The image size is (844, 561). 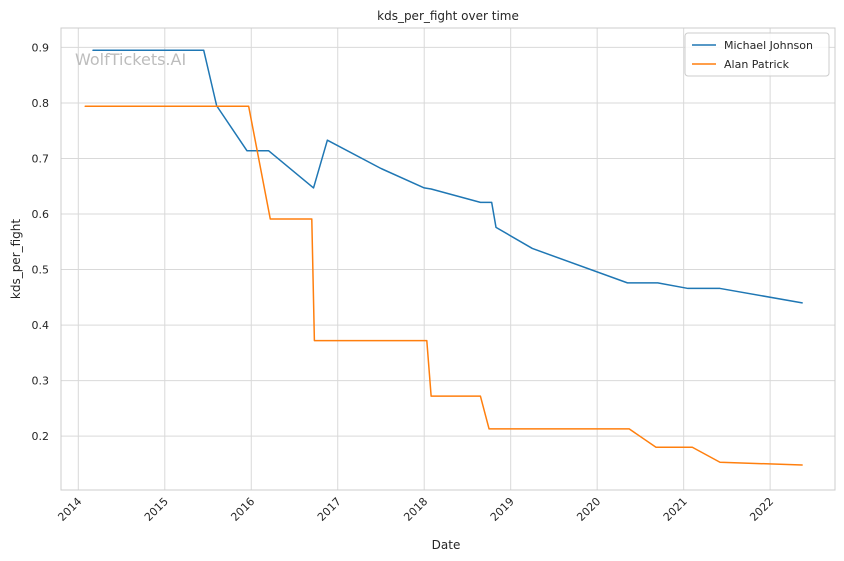 I want to click on y-tick-label: 0.8, so click(x=41, y=103).